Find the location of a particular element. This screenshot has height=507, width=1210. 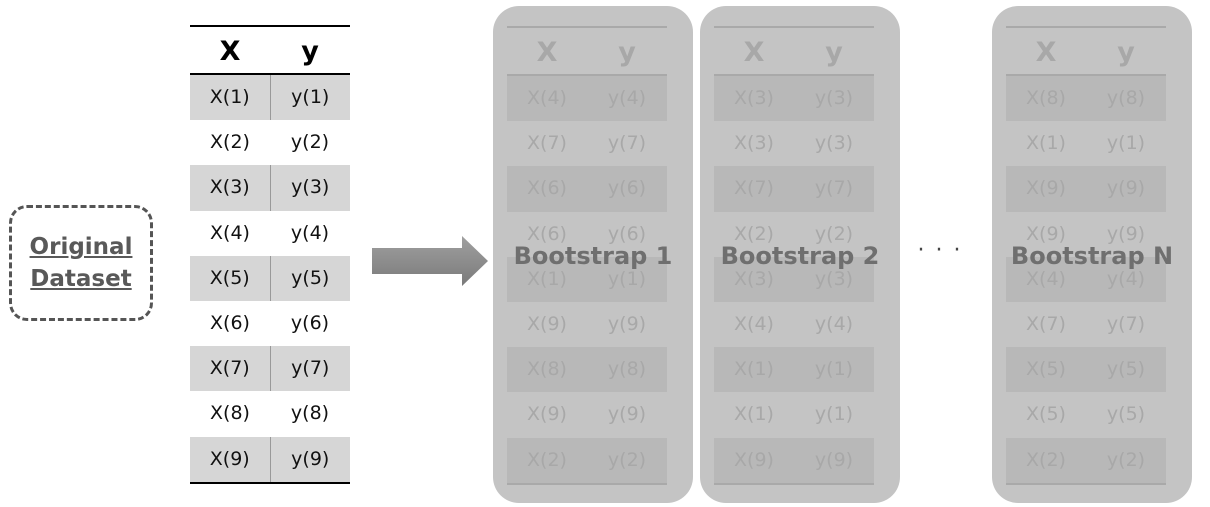

cell-x: X(2) is located at coordinates (1046, 460).